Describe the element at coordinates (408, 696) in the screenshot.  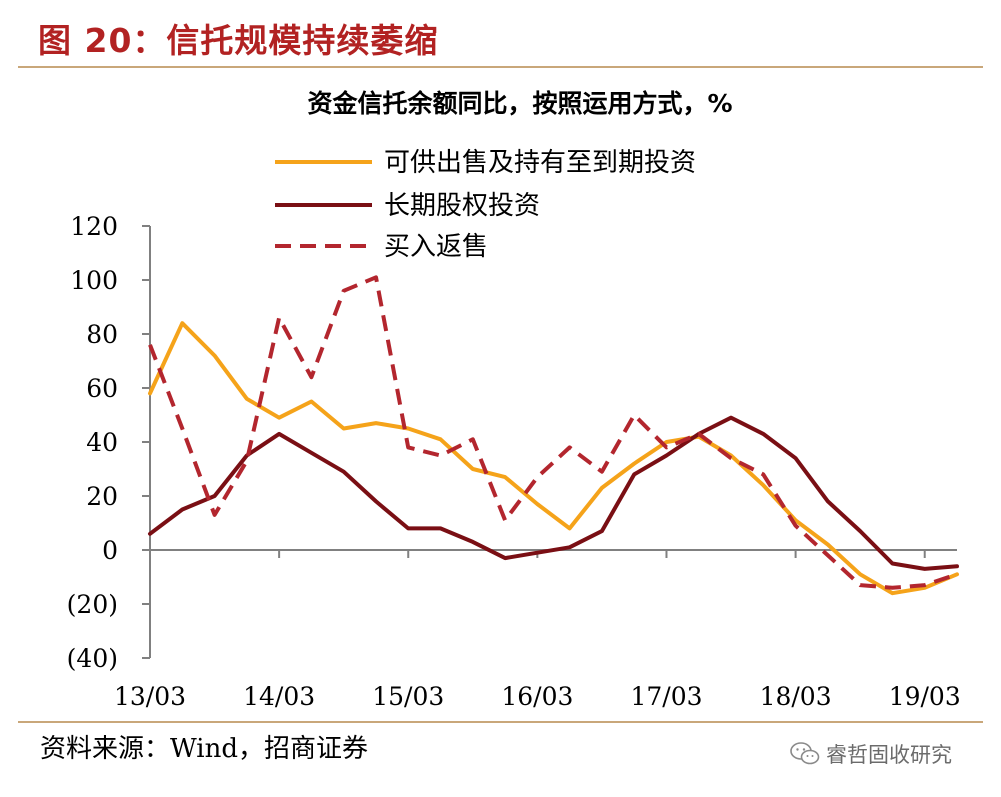
I see `x-tick-label: 15/03` at that location.